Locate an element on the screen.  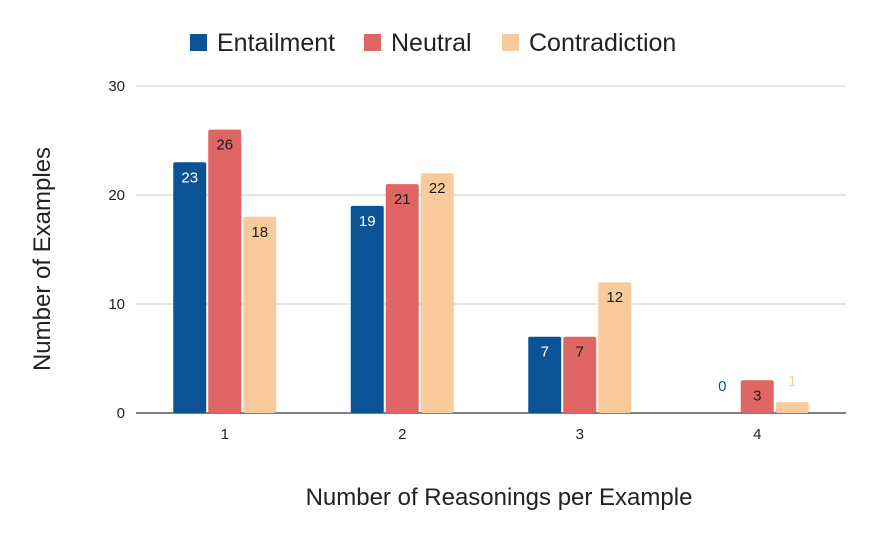
x-tick-label: 2 is located at coordinates (402, 434).